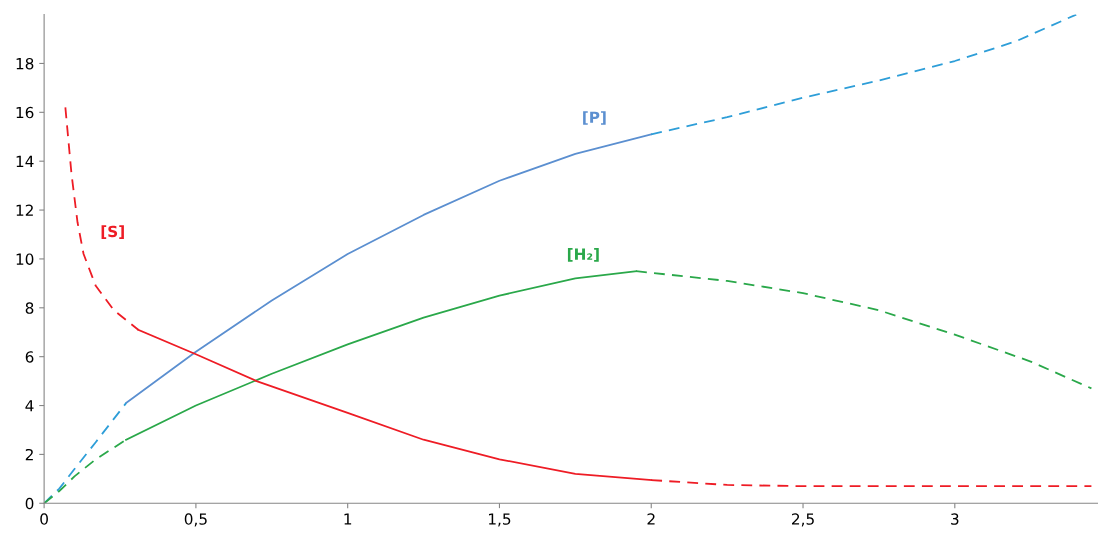  What do you see at coordinates (29, 454) in the screenshot?
I see `y-tick-label: 2` at bounding box center [29, 454].